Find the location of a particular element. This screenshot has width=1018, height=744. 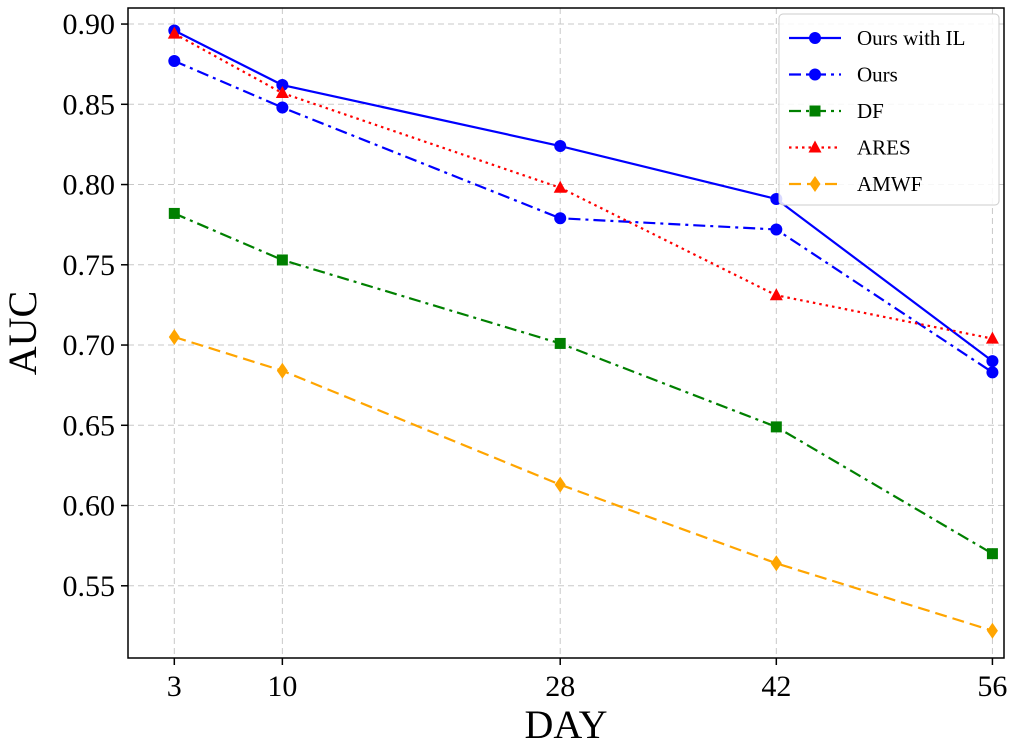

legend-entry-ours-with-il: Ours with IL is located at coordinates (877, 38).